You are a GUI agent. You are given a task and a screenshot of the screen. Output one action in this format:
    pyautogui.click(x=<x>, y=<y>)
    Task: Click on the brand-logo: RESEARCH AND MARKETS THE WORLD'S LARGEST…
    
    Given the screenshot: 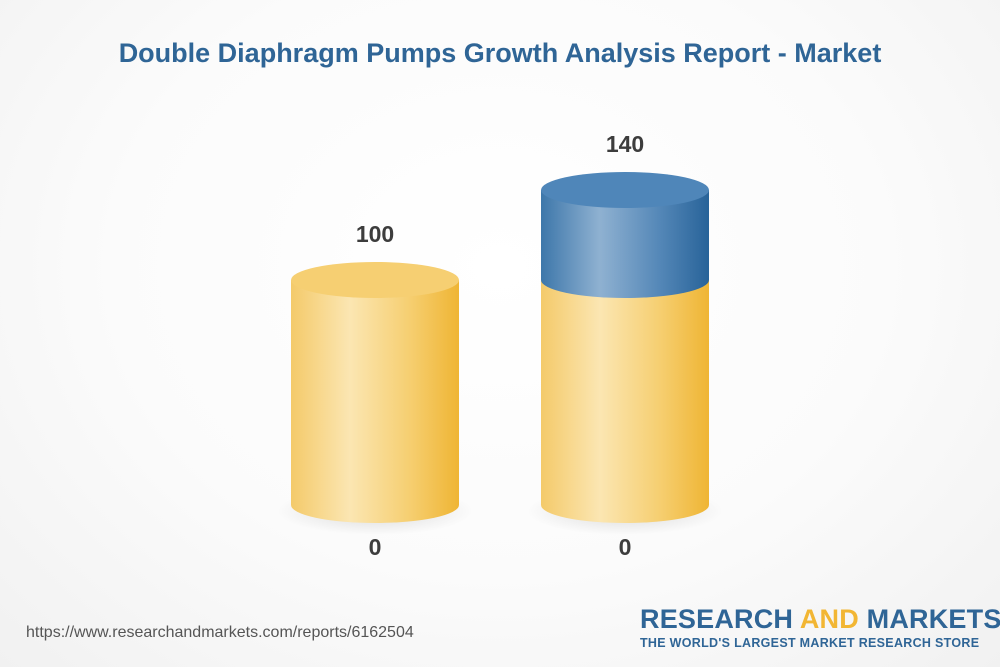 What is the action you would take?
    pyautogui.click(x=820, y=627)
    